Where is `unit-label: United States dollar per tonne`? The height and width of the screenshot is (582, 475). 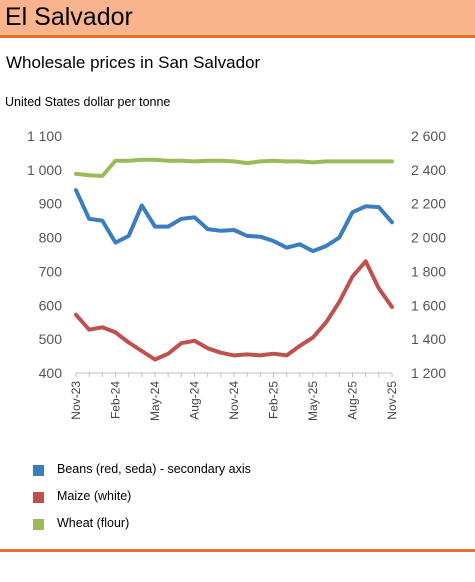
unit-label: United States dollar per tonne is located at coordinates (88, 102).